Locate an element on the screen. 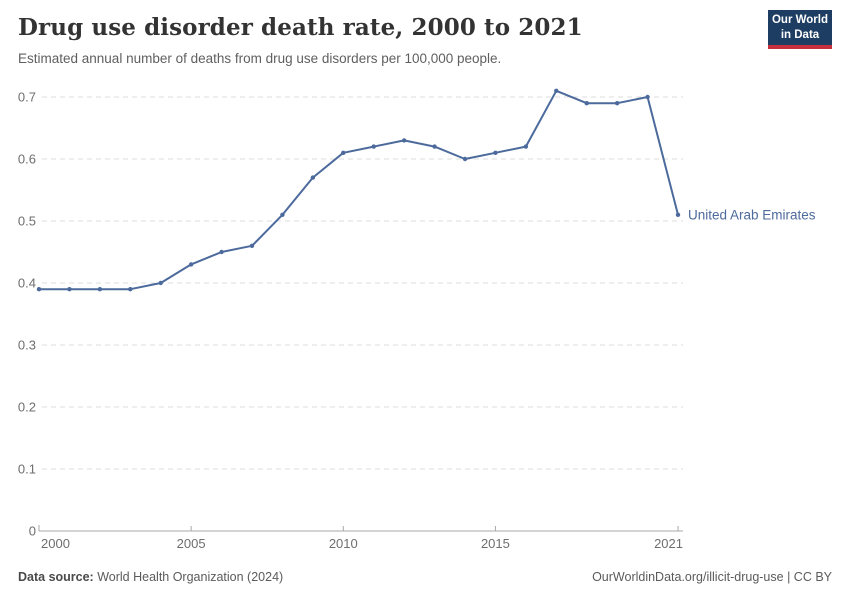 This screenshot has height=600, width=850. owid-url: OurWorldinData.org/illicit-drug-use is located at coordinates (688, 577).